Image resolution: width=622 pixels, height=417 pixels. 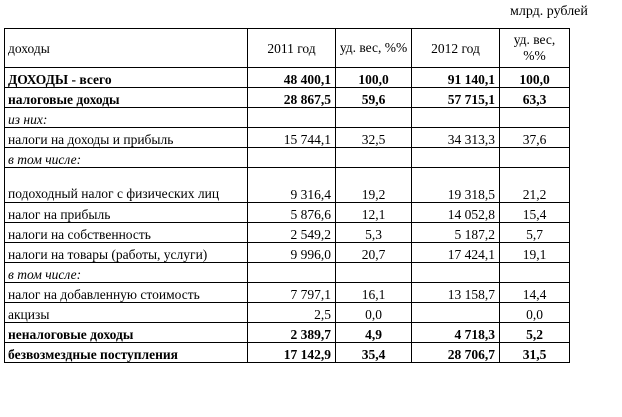 What do you see at coordinates (549, 11) in the screenshot?
I see `unit-label: млрд. рублей` at bounding box center [549, 11].